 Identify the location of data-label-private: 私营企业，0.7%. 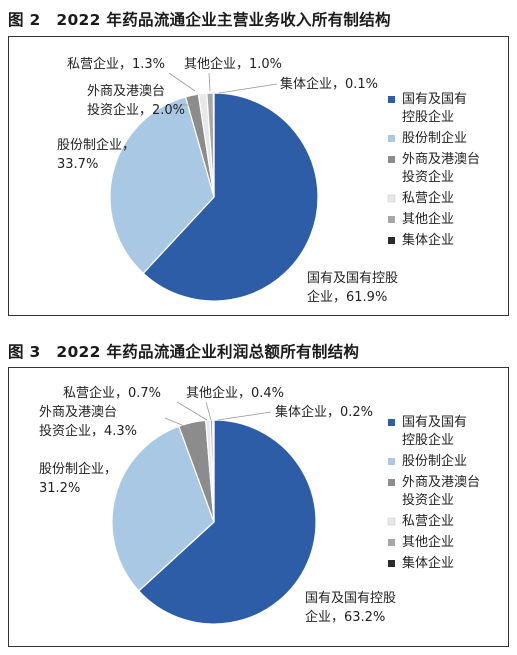
(112, 393).